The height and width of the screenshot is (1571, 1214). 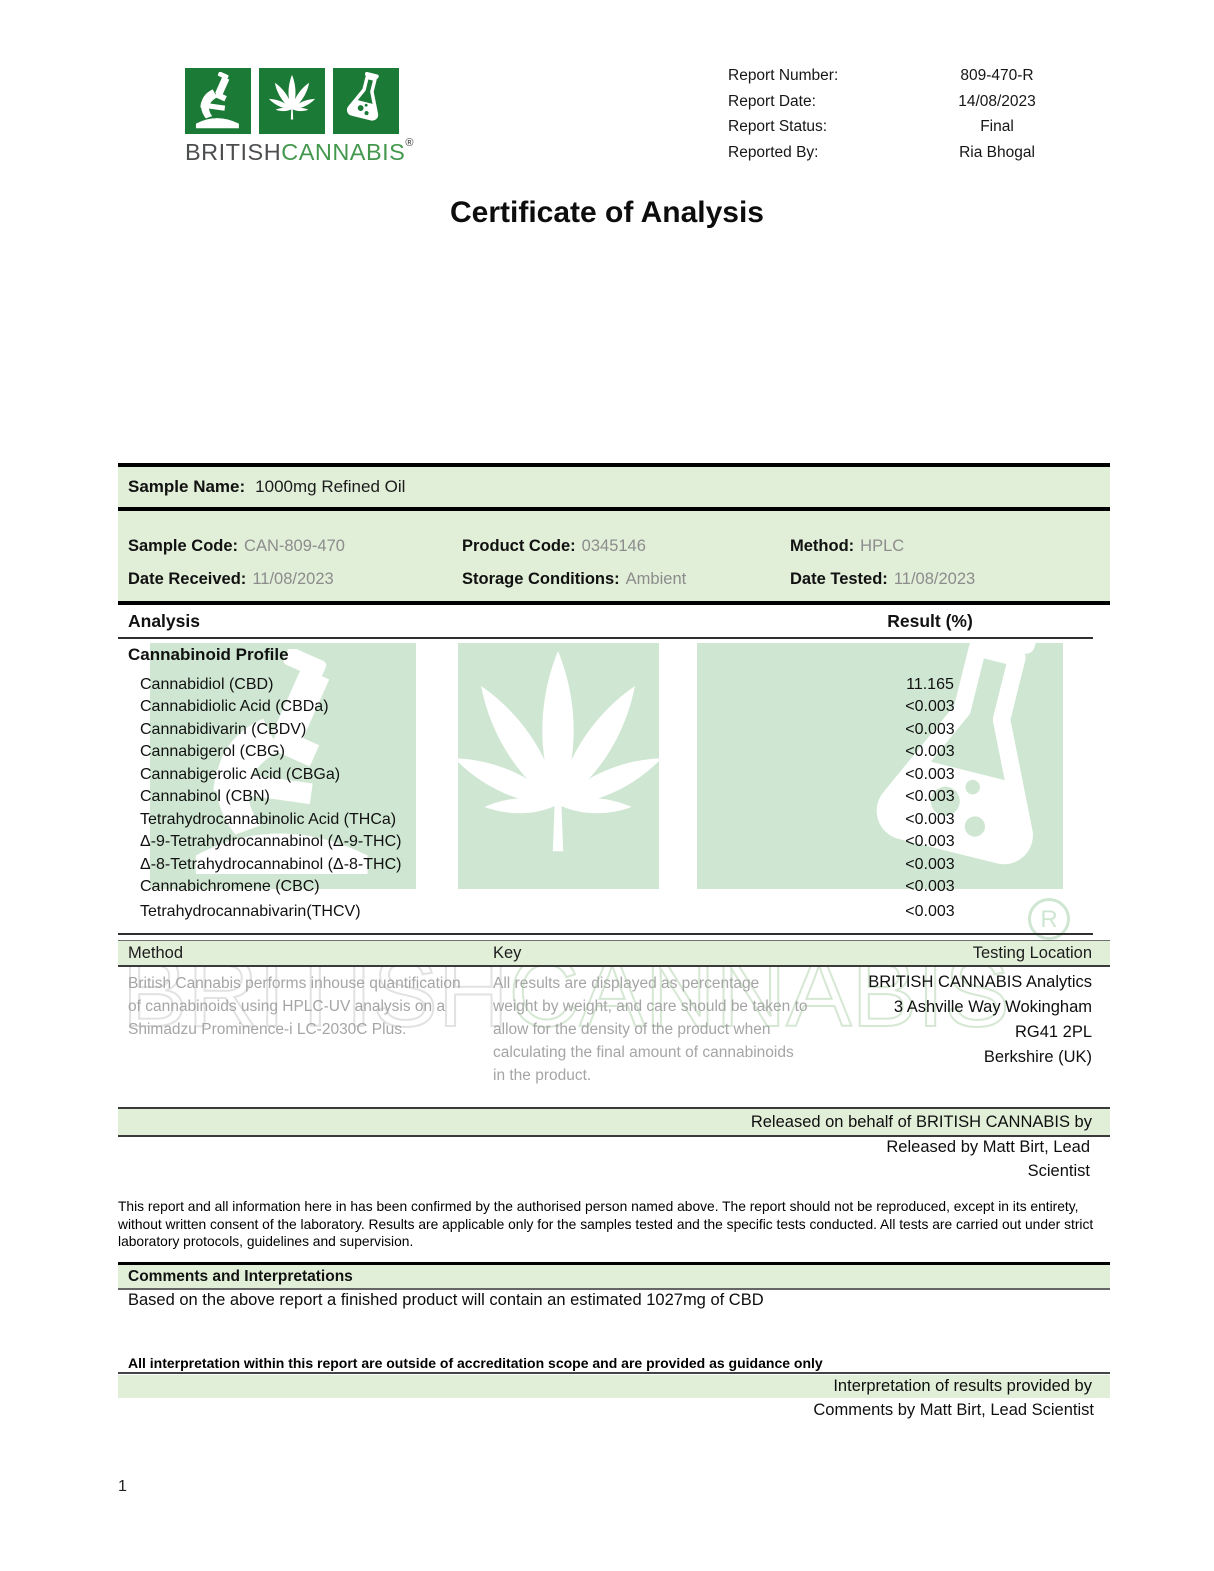 What do you see at coordinates (205, 796) in the screenshot?
I see `analyte-name: Cannabinol (CBN)` at bounding box center [205, 796].